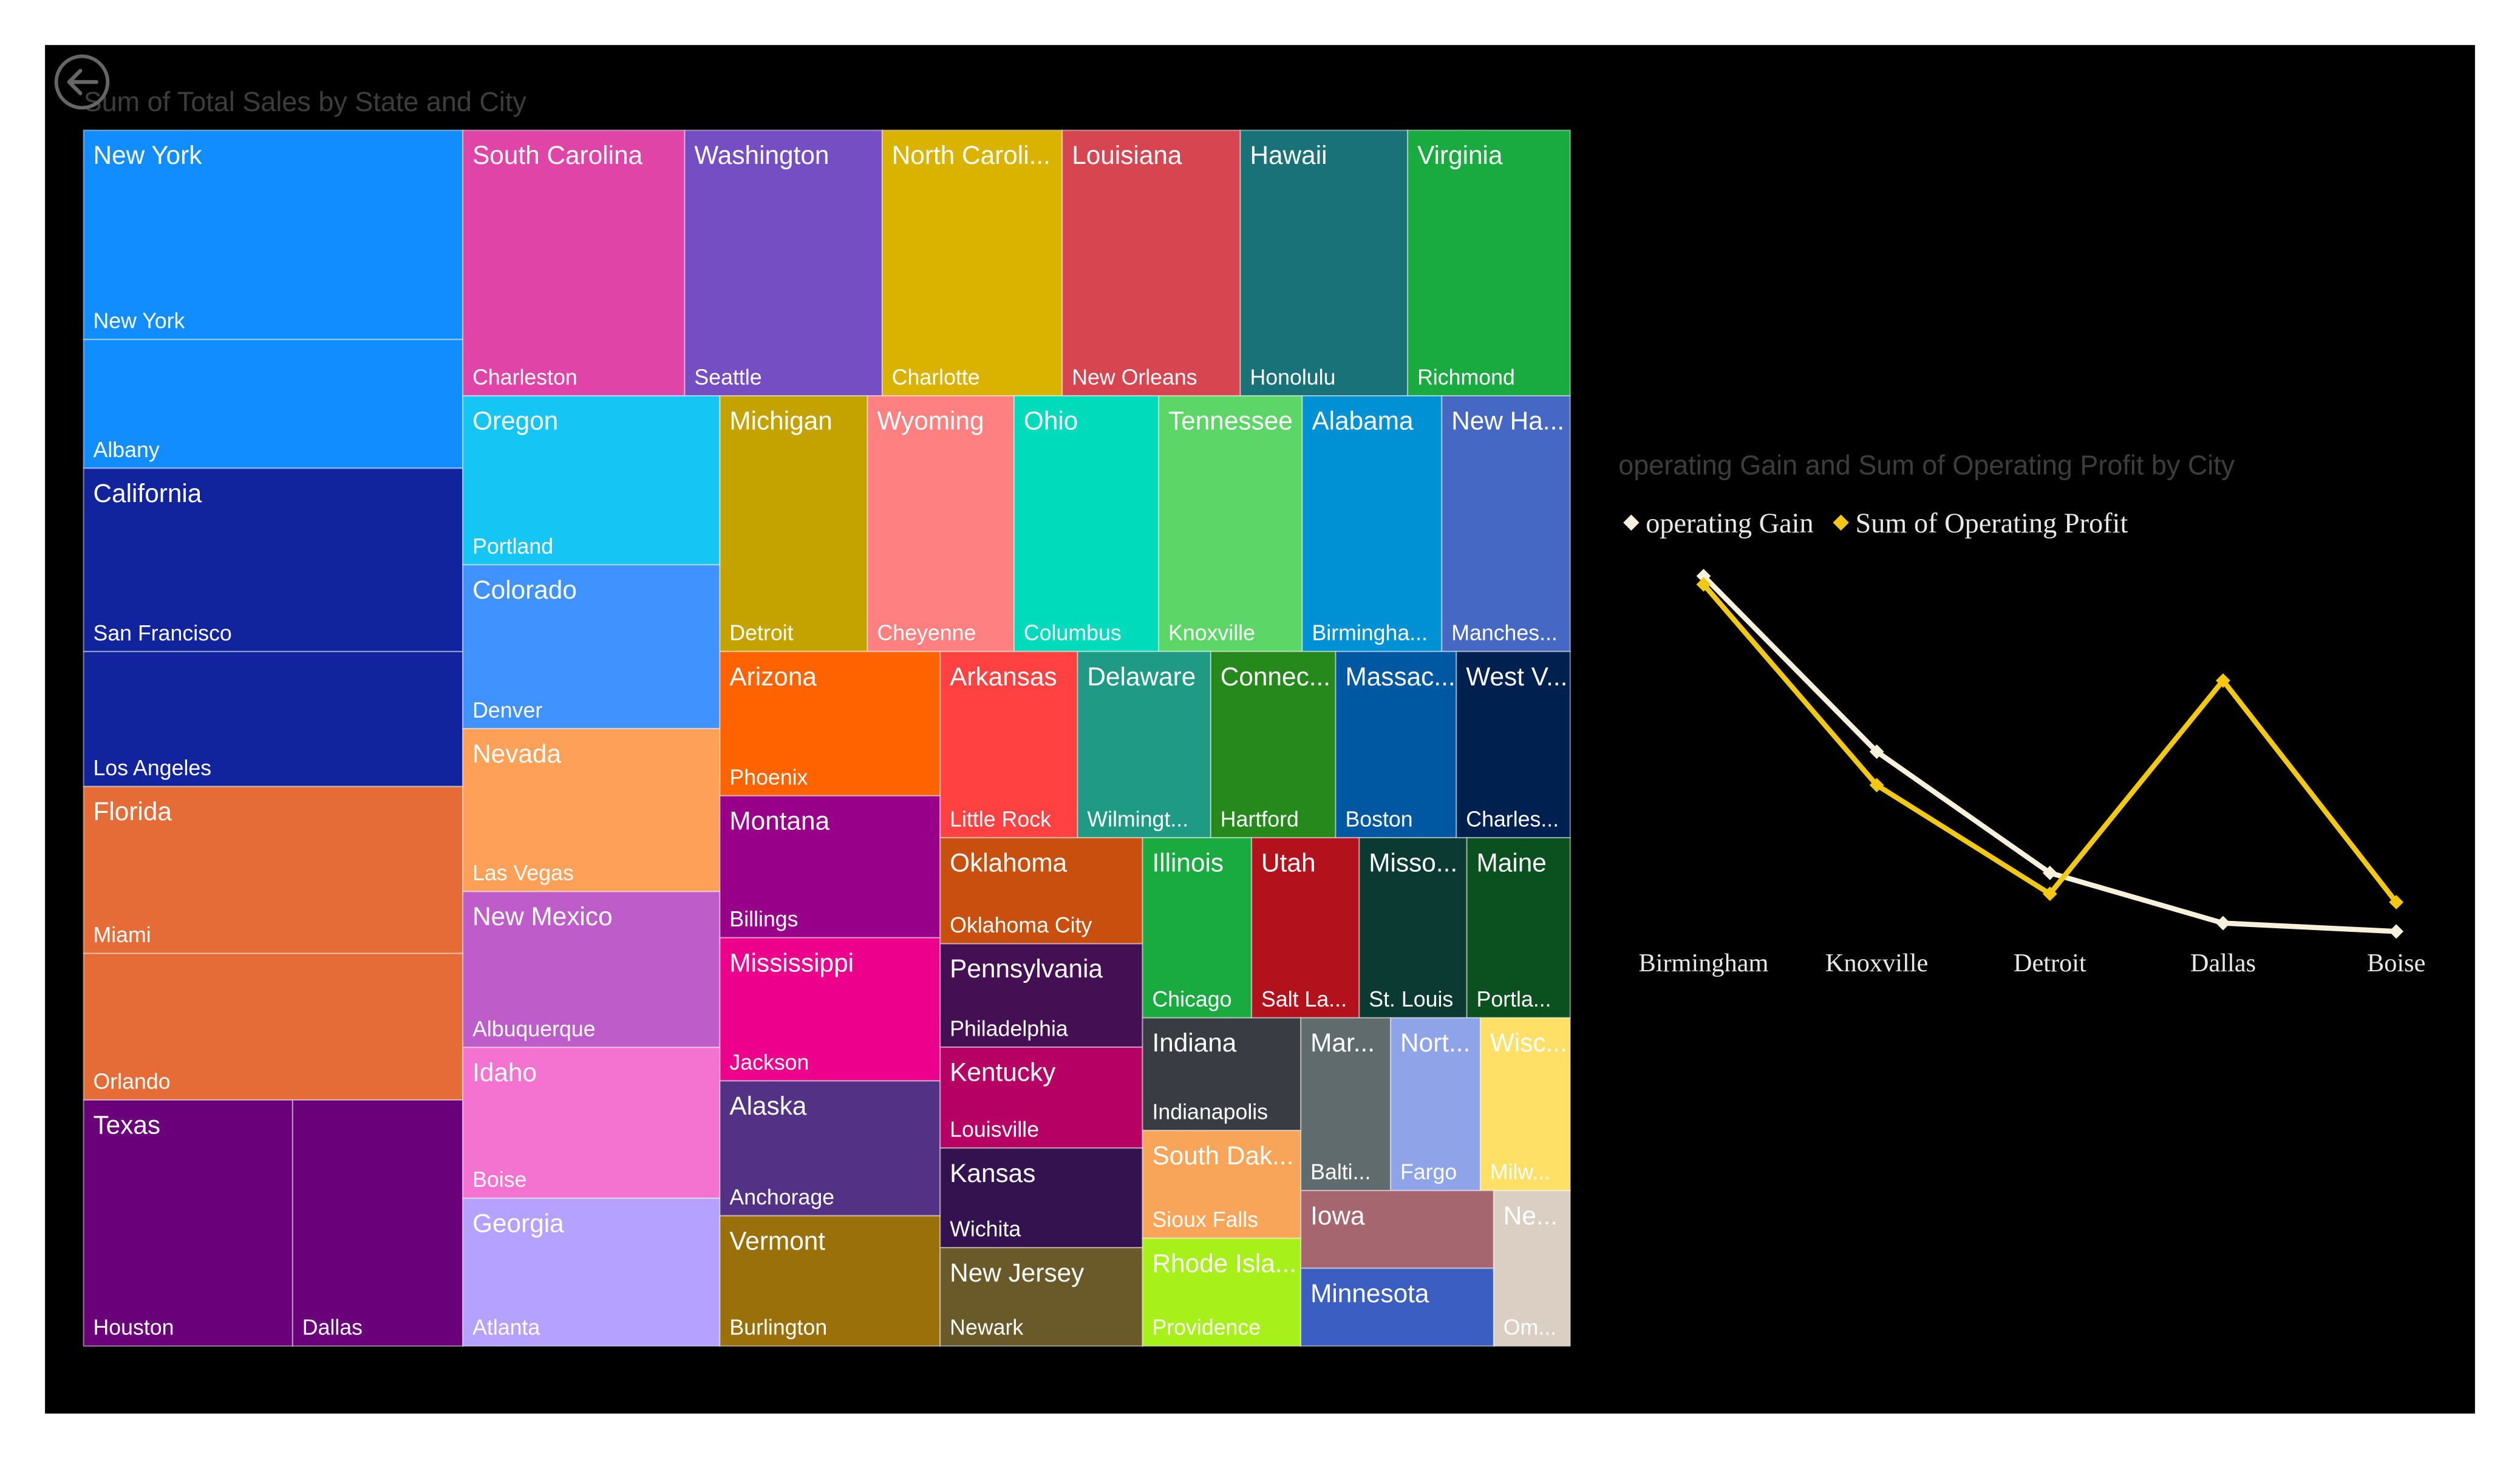  Describe the element at coordinates (139, 321) in the screenshot. I see `city-label: New York` at that location.